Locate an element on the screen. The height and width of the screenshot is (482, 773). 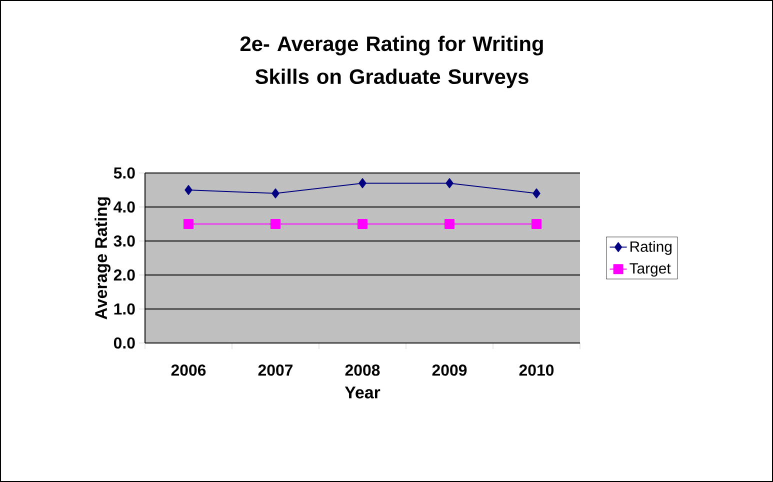
chart-title: 2e- Average Rating for Writing Skills on Graduate Surveys is located at coordinates (391, 62).